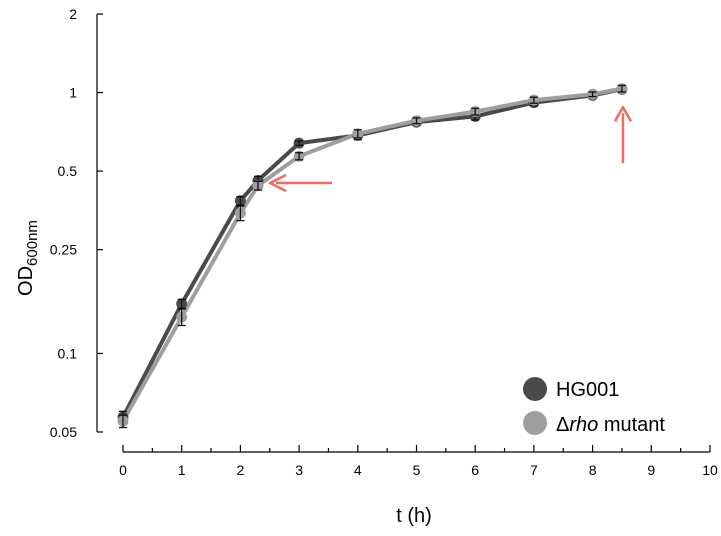 Image resolution: width=721 pixels, height=536 pixels. I want to click on y-axis-title: OD600nm, so click(28, 258).